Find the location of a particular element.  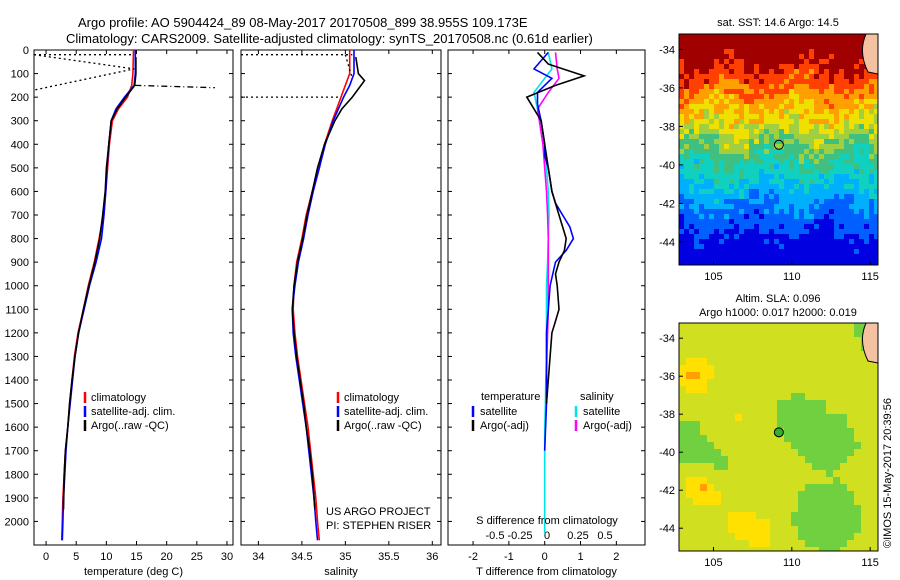

x-tick-label: 35 is located at coordinates (345, 557).